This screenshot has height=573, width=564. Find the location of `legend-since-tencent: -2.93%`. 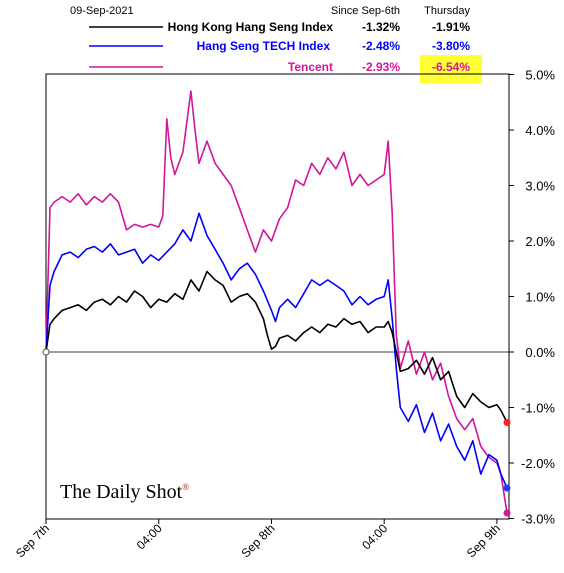

legend-since-tencent: -2.93% is located at coordinates (381, 67).